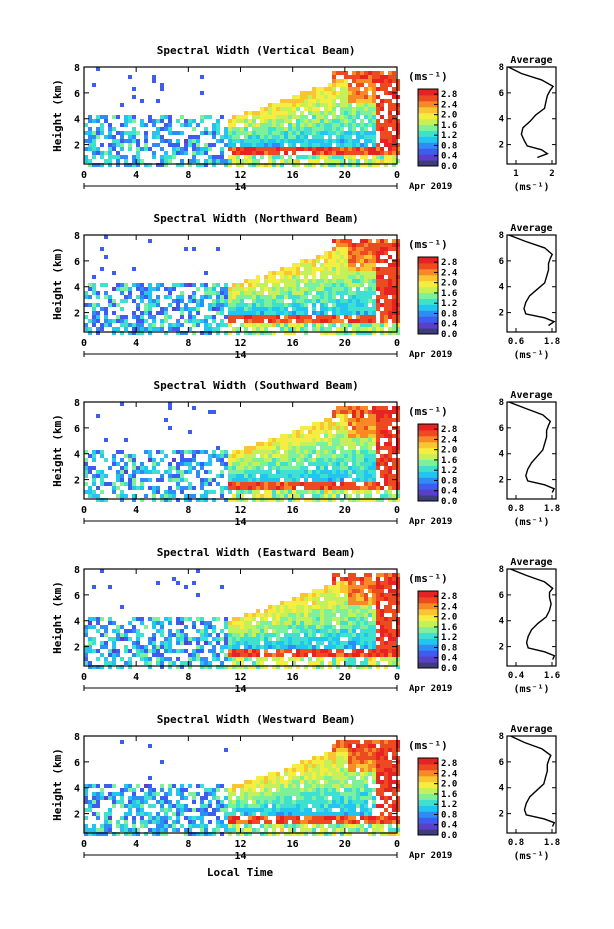 The width and height of the screenshot is (614, 929). Describe the element at coordinates (240, 872) in the screenshot. I see `x-axis-label: Local Time` at that location.